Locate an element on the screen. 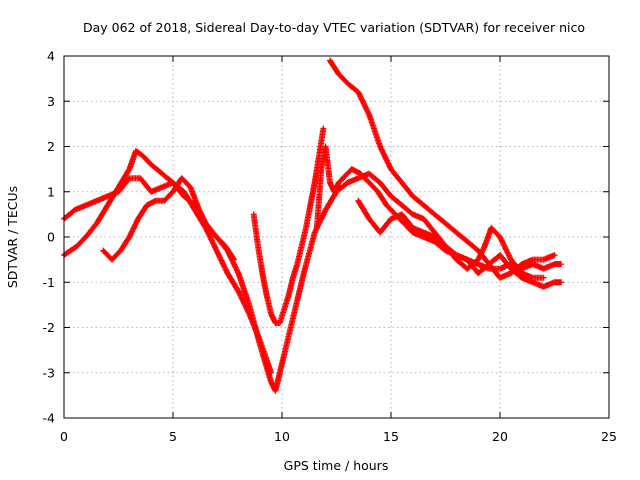  y-tick-label: 2 is located at coordinates (51, 146).